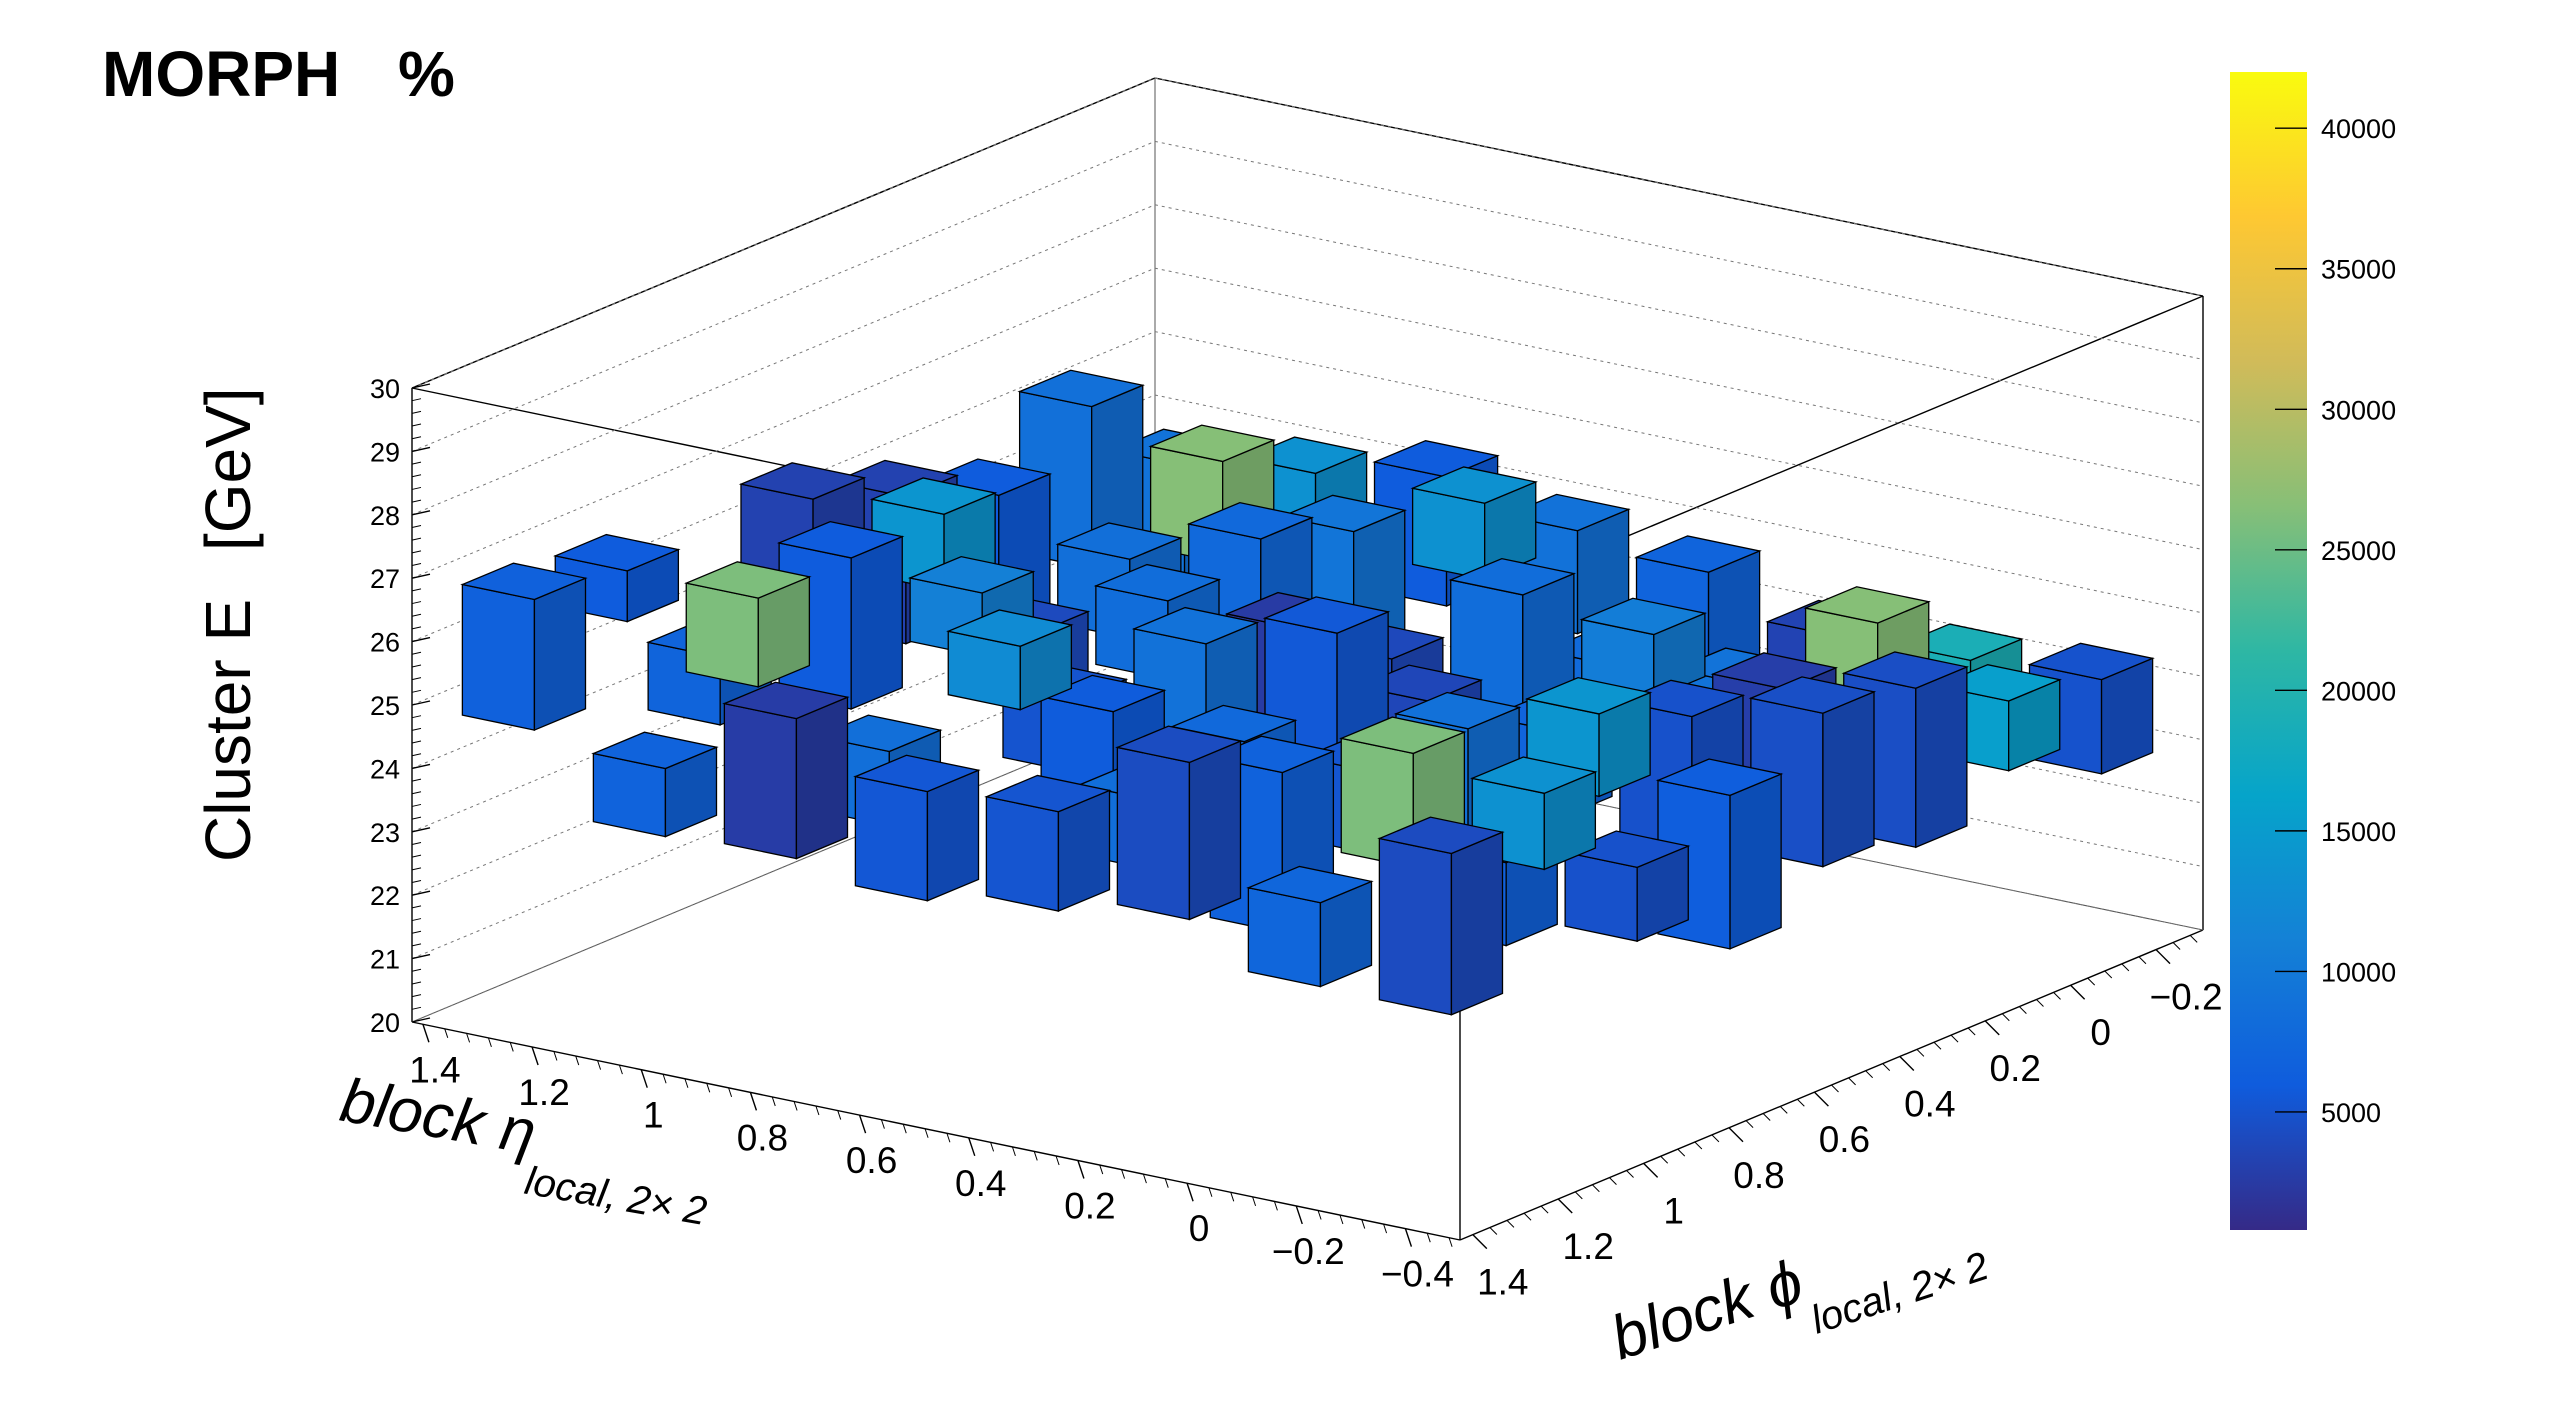  Describe the element at coordinates (1417, 1274) in the screenshot. I see `eta-tick-label: −0.4` at that location.